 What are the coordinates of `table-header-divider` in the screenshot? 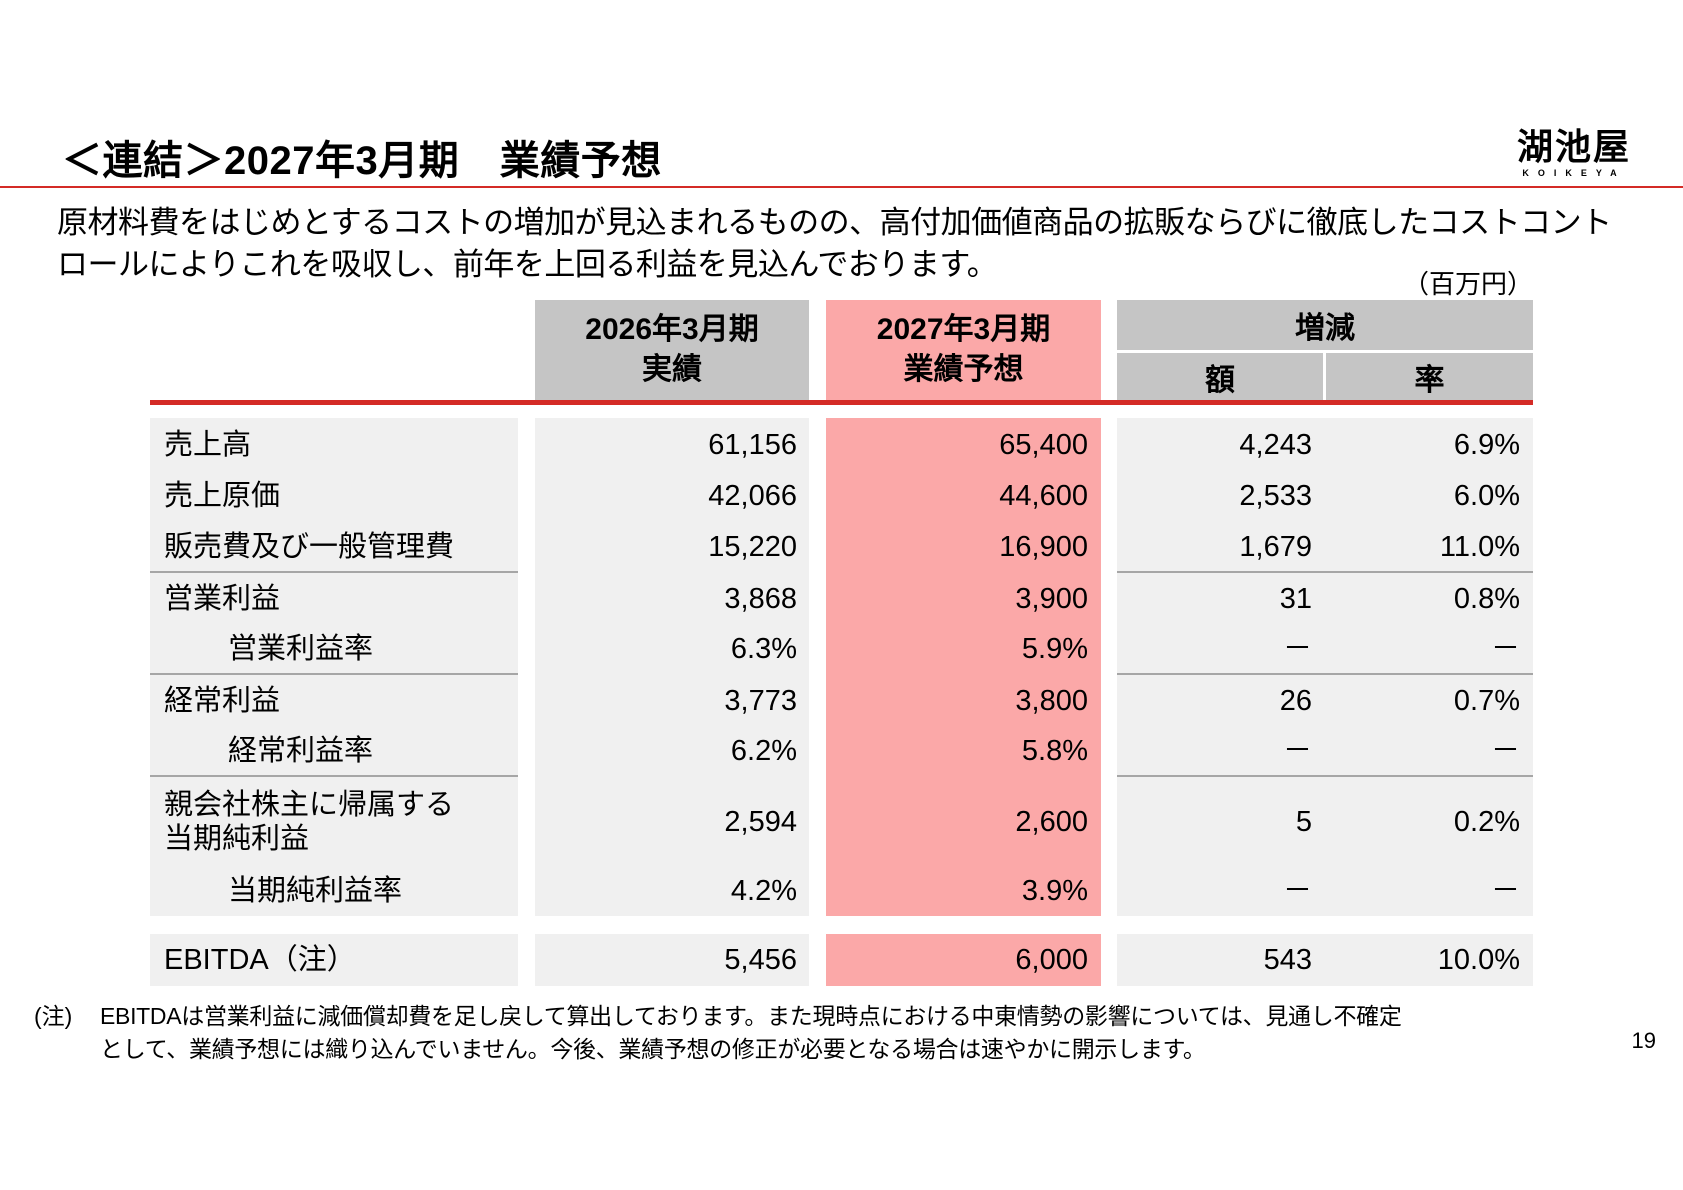 It's located at (841, 402).